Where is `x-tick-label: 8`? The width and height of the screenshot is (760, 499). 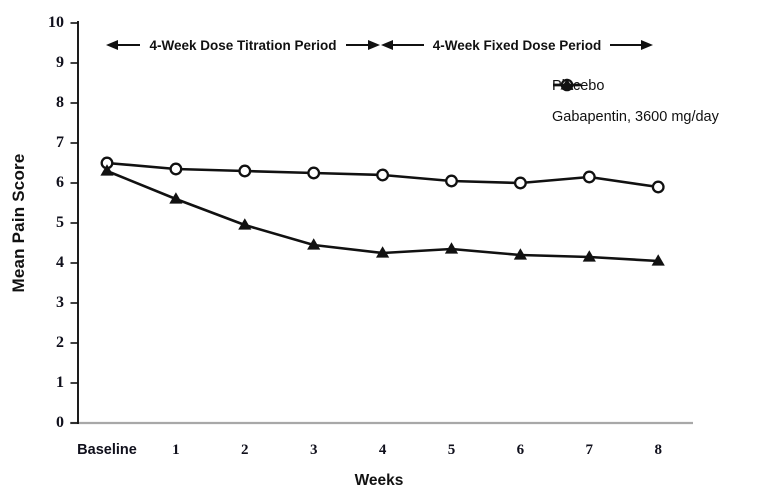 x-tick-label: 8 is located at coordinates (658, 450).